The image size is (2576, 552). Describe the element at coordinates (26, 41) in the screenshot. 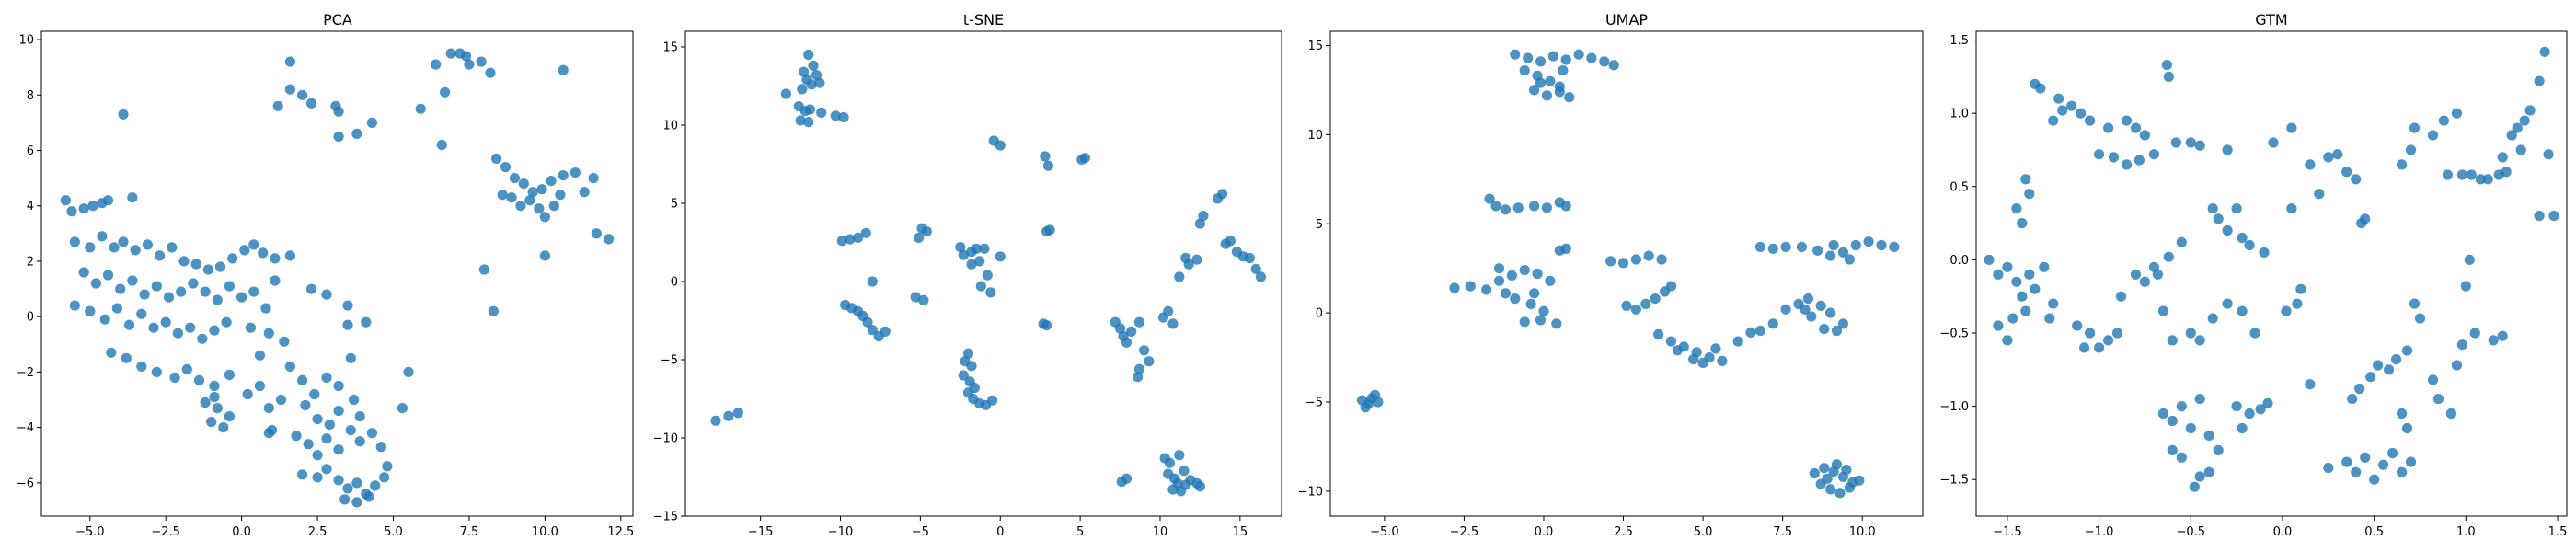

I see `pca-ytick-label: 10` at that location.